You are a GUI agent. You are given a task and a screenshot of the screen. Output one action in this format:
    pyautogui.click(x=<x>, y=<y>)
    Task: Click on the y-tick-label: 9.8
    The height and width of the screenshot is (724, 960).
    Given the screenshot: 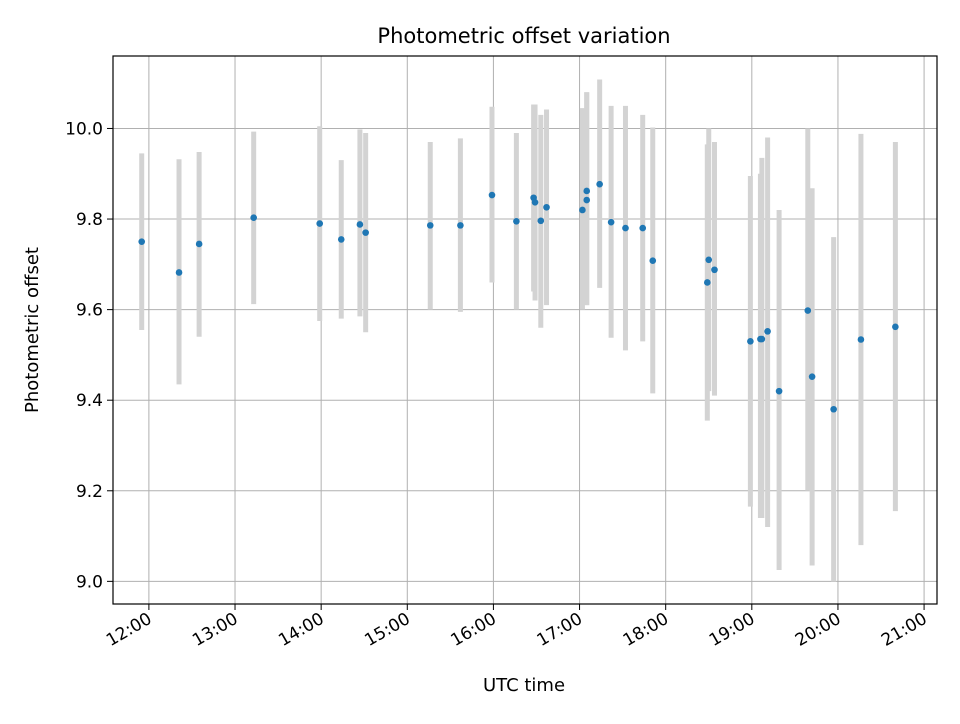 What is the action you would take?
    pyautogui.click(x=89, y=220)
    